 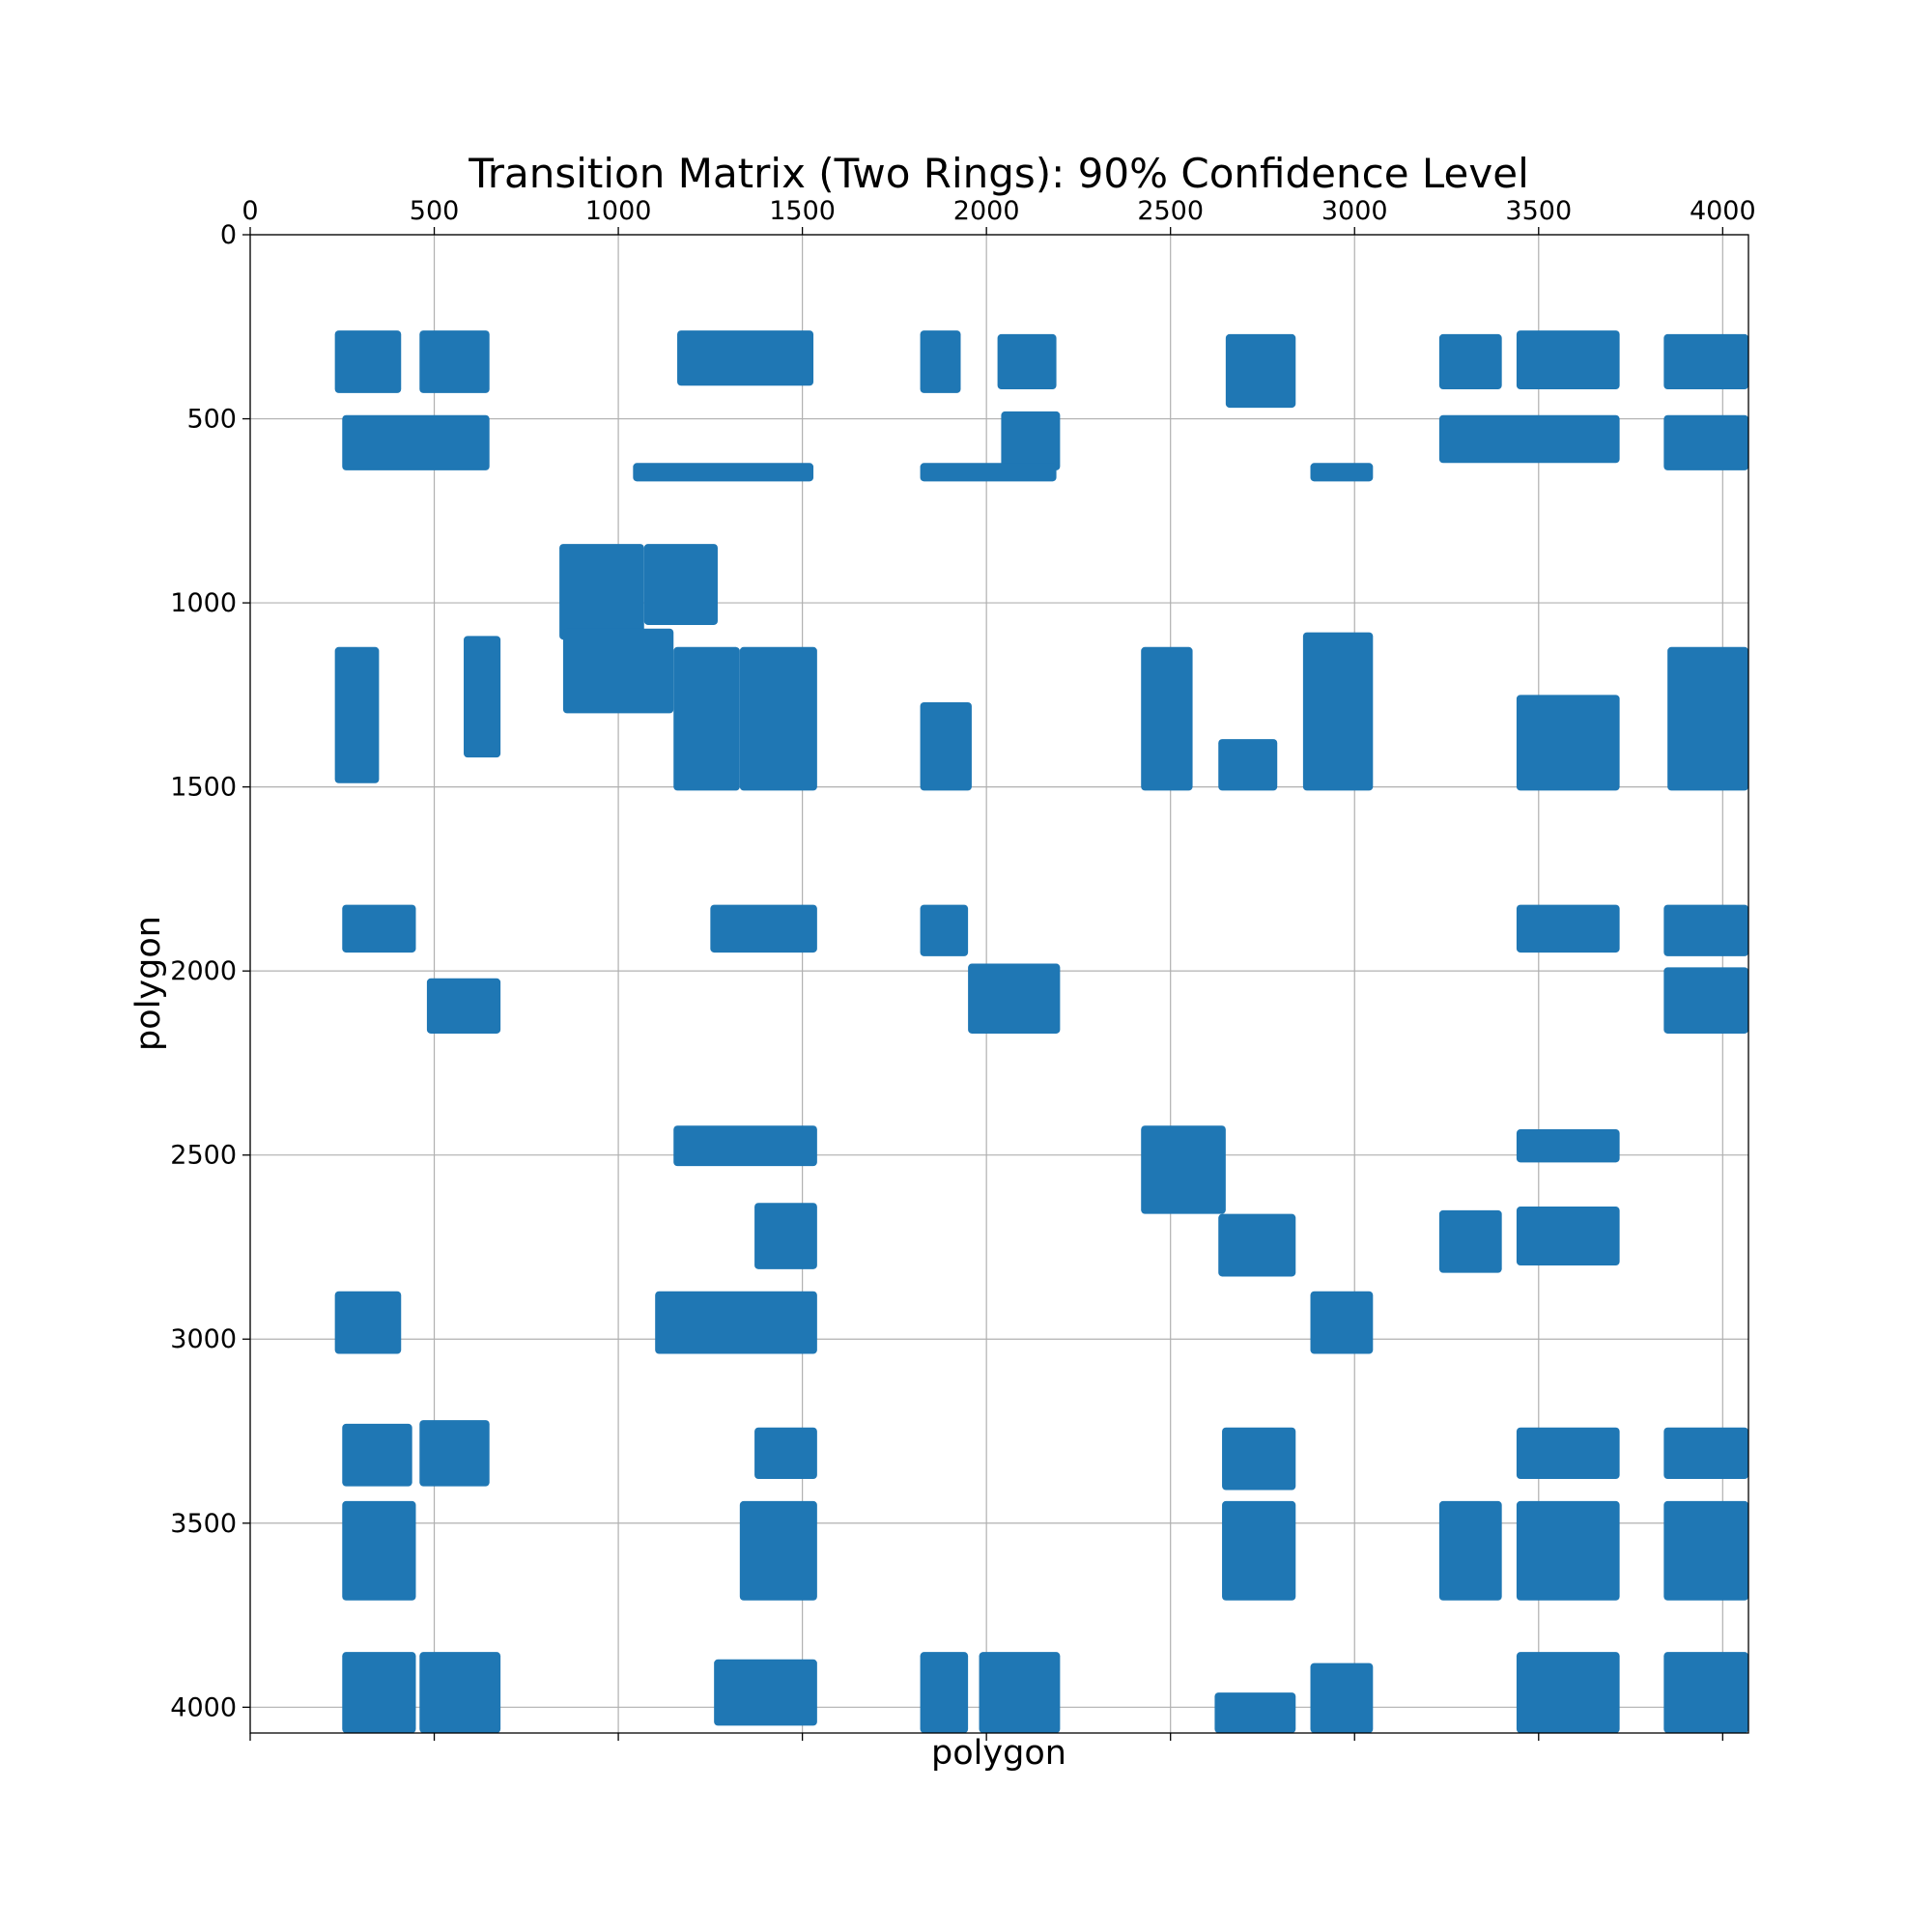 What do you see at coordinates (203, 603) in the screenshot?
I see `y-tick-label: 1000` at bounding box center [203, 603].